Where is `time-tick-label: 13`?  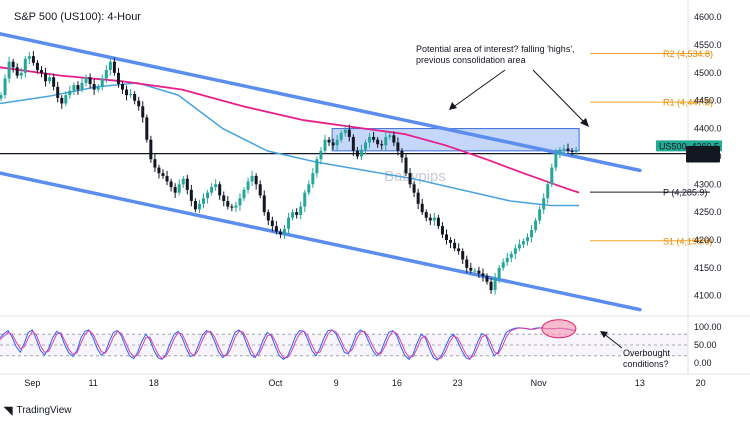
time-tick-label: 13 is located at coordinates (640, 383).